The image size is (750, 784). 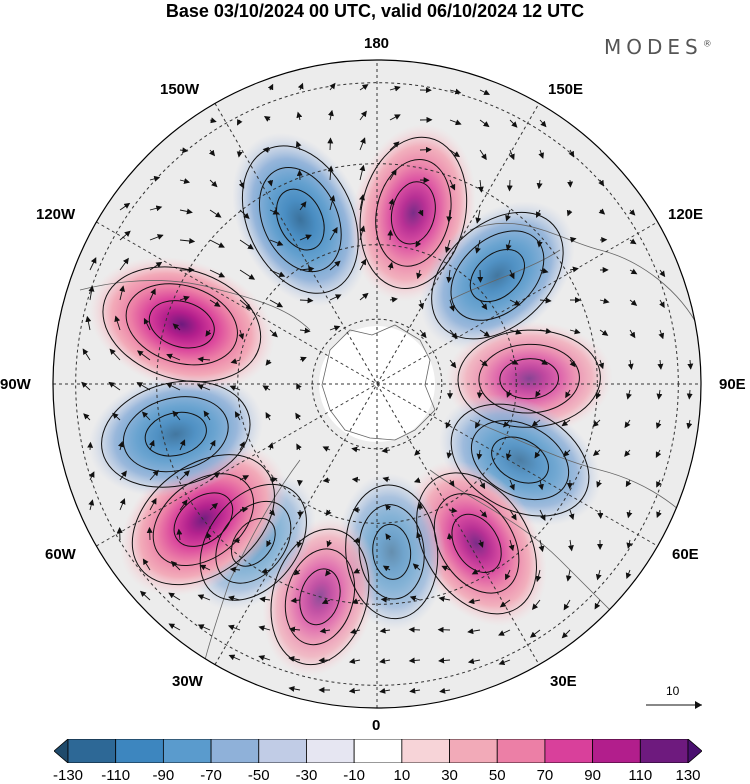 What do you see at coordinates (60, 555) in the screenshot?
I see `lon-label-60w: 60W` at bounding box center [60, 555].